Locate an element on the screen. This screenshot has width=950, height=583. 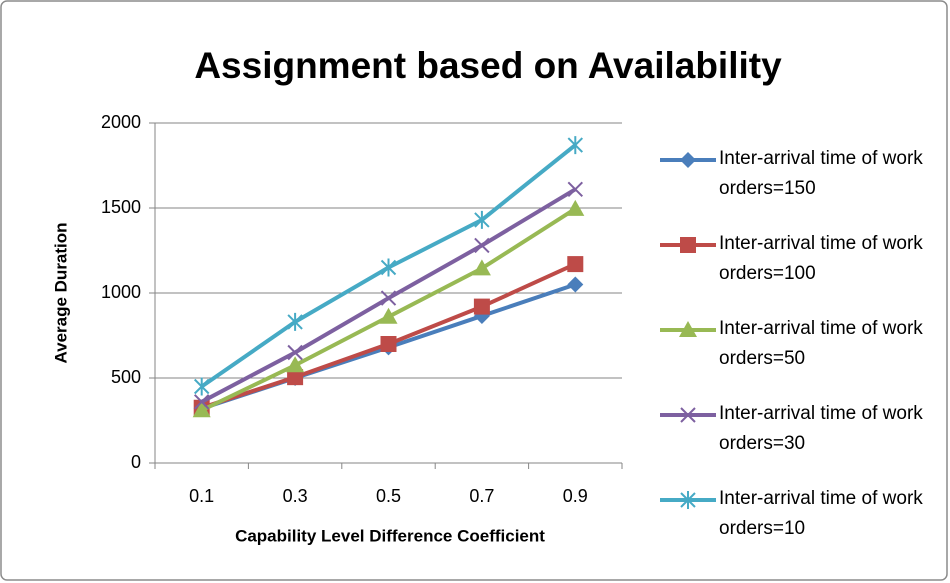
legend-label: Inter-arrival time of work orders=30 is located at coordinates (821, 428).